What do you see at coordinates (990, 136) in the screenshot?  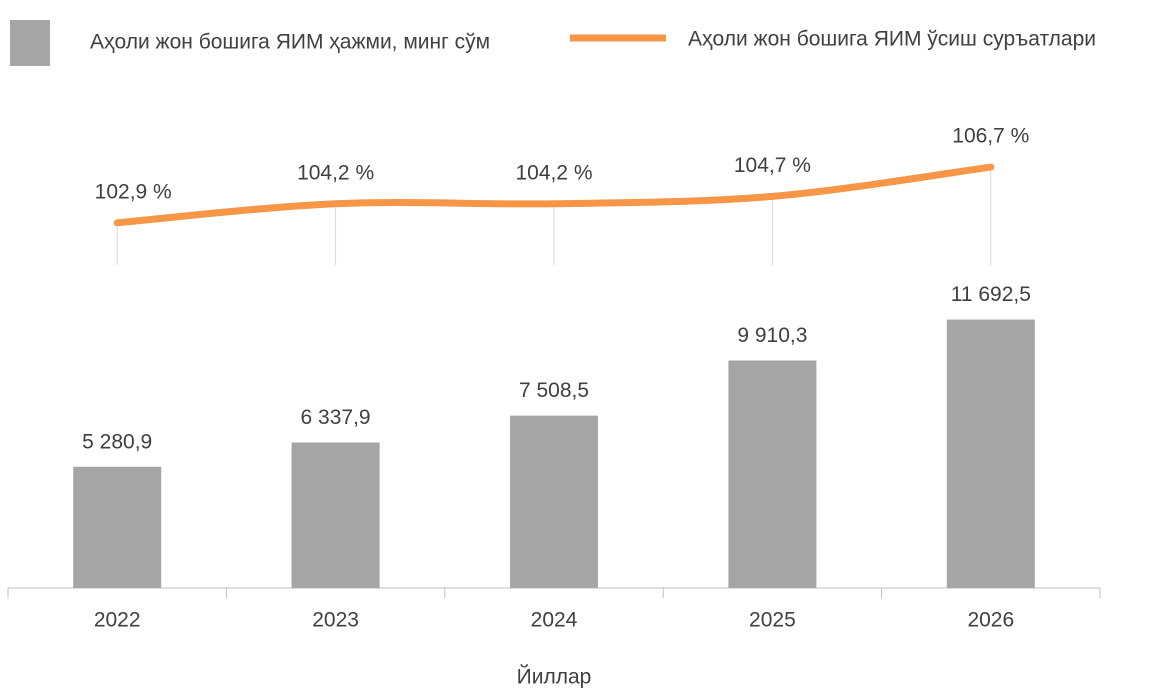 I see `data-label: 106,7 %` at bounding box center [990, 136].